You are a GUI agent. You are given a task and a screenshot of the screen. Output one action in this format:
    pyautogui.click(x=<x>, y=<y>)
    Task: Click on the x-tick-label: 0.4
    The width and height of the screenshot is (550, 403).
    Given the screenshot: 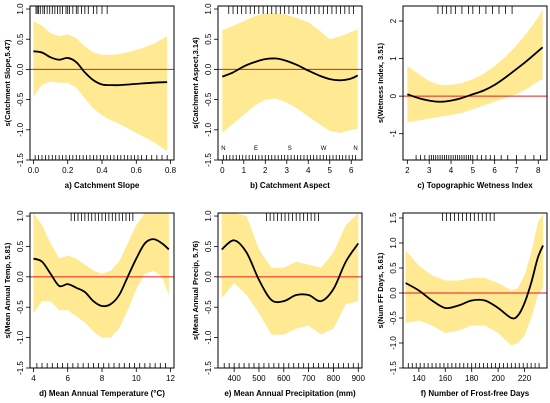 What is the action you would take?
    pyautogui.click(x=102, y=170)
    